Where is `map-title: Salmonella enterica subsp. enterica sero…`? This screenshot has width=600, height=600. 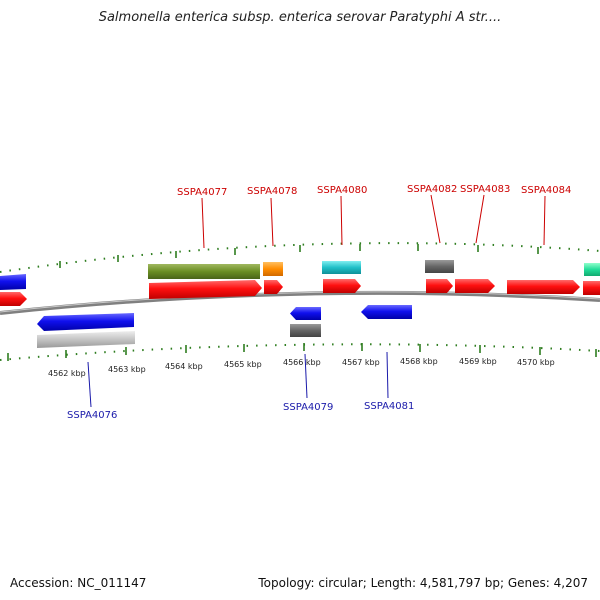 map-title: Salmonella enterica subsp. enterica sero… is located at coordinates (300, 17).